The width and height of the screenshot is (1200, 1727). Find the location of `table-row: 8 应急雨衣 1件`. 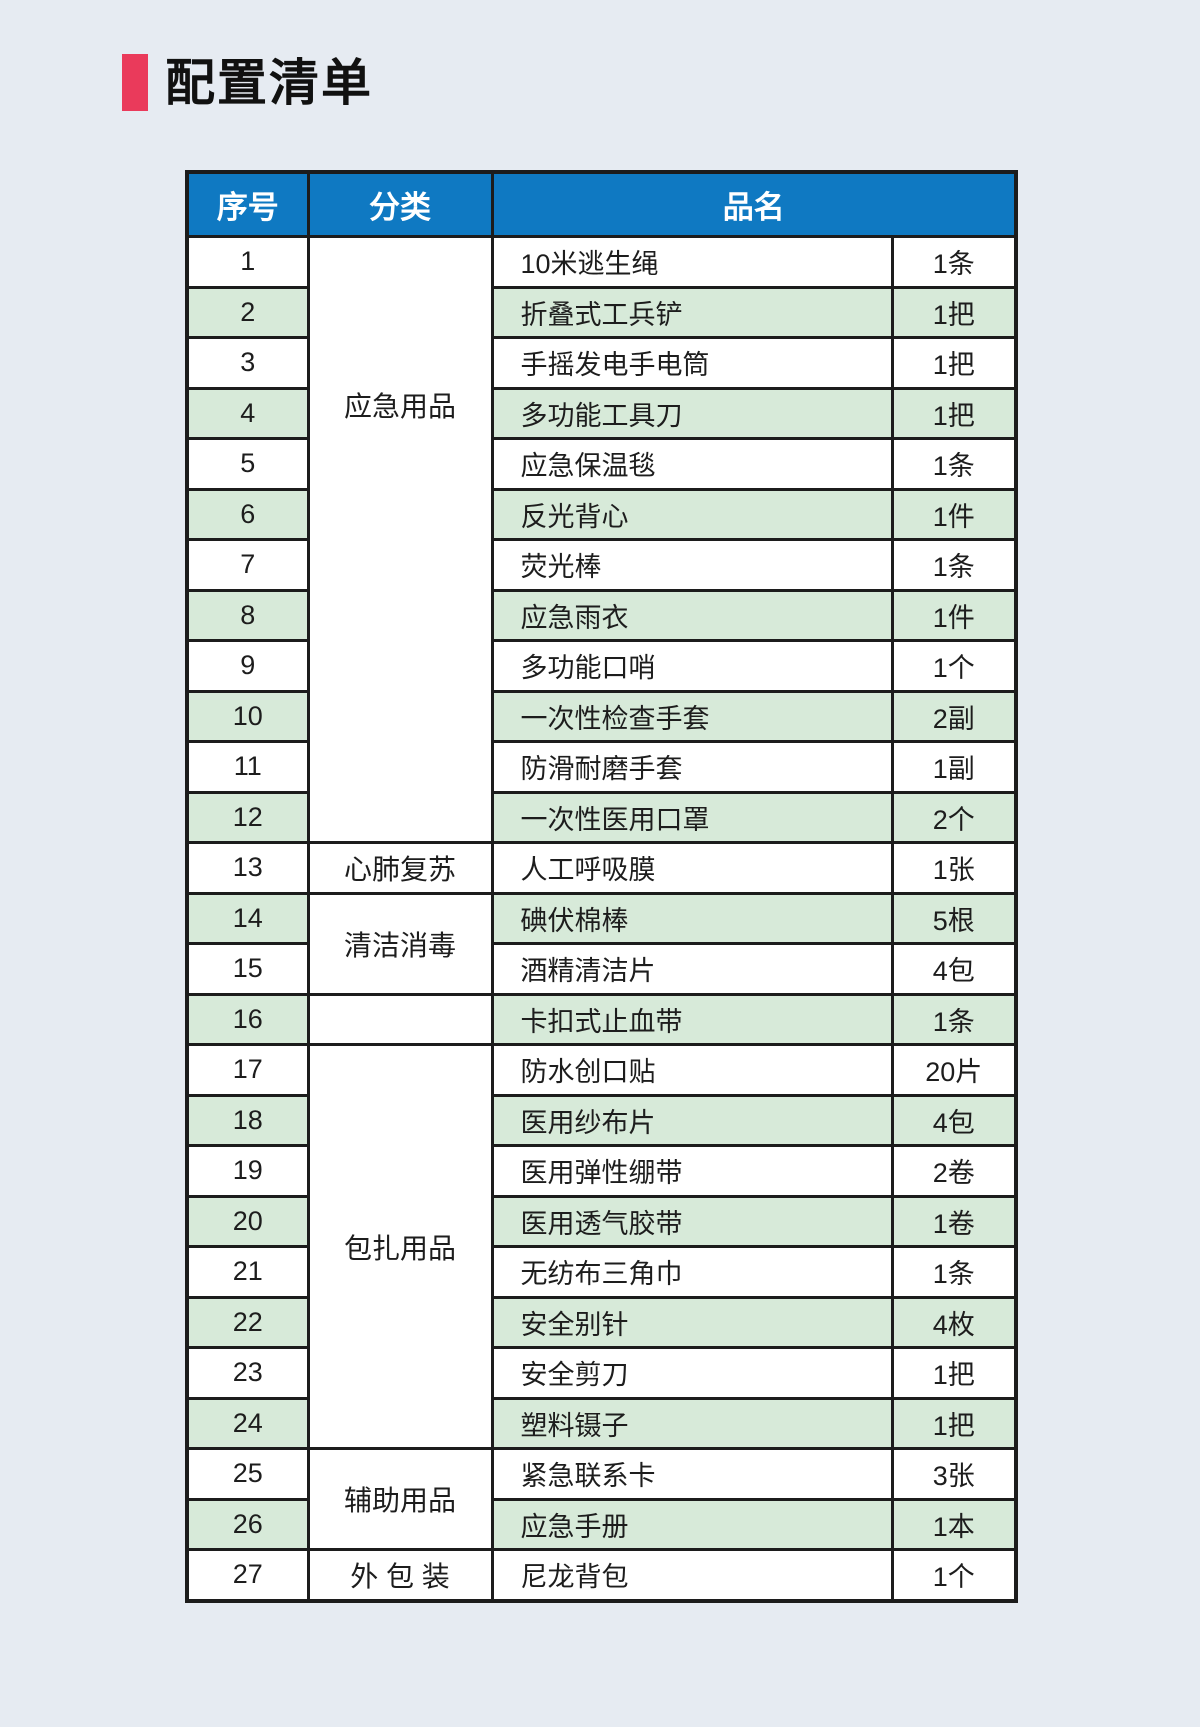

table-row: 8 应急雨衣 1件 is located at coordinates (601, 615).